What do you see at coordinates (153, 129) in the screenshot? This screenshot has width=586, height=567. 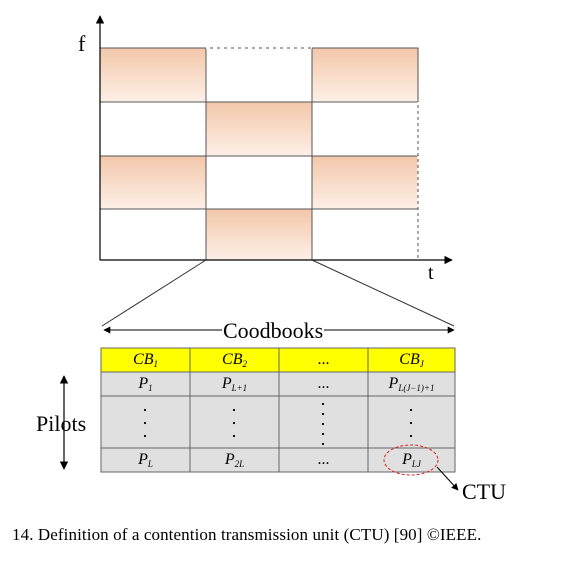 I see `tf-block-r2c1` at bounding box center [153, 129].